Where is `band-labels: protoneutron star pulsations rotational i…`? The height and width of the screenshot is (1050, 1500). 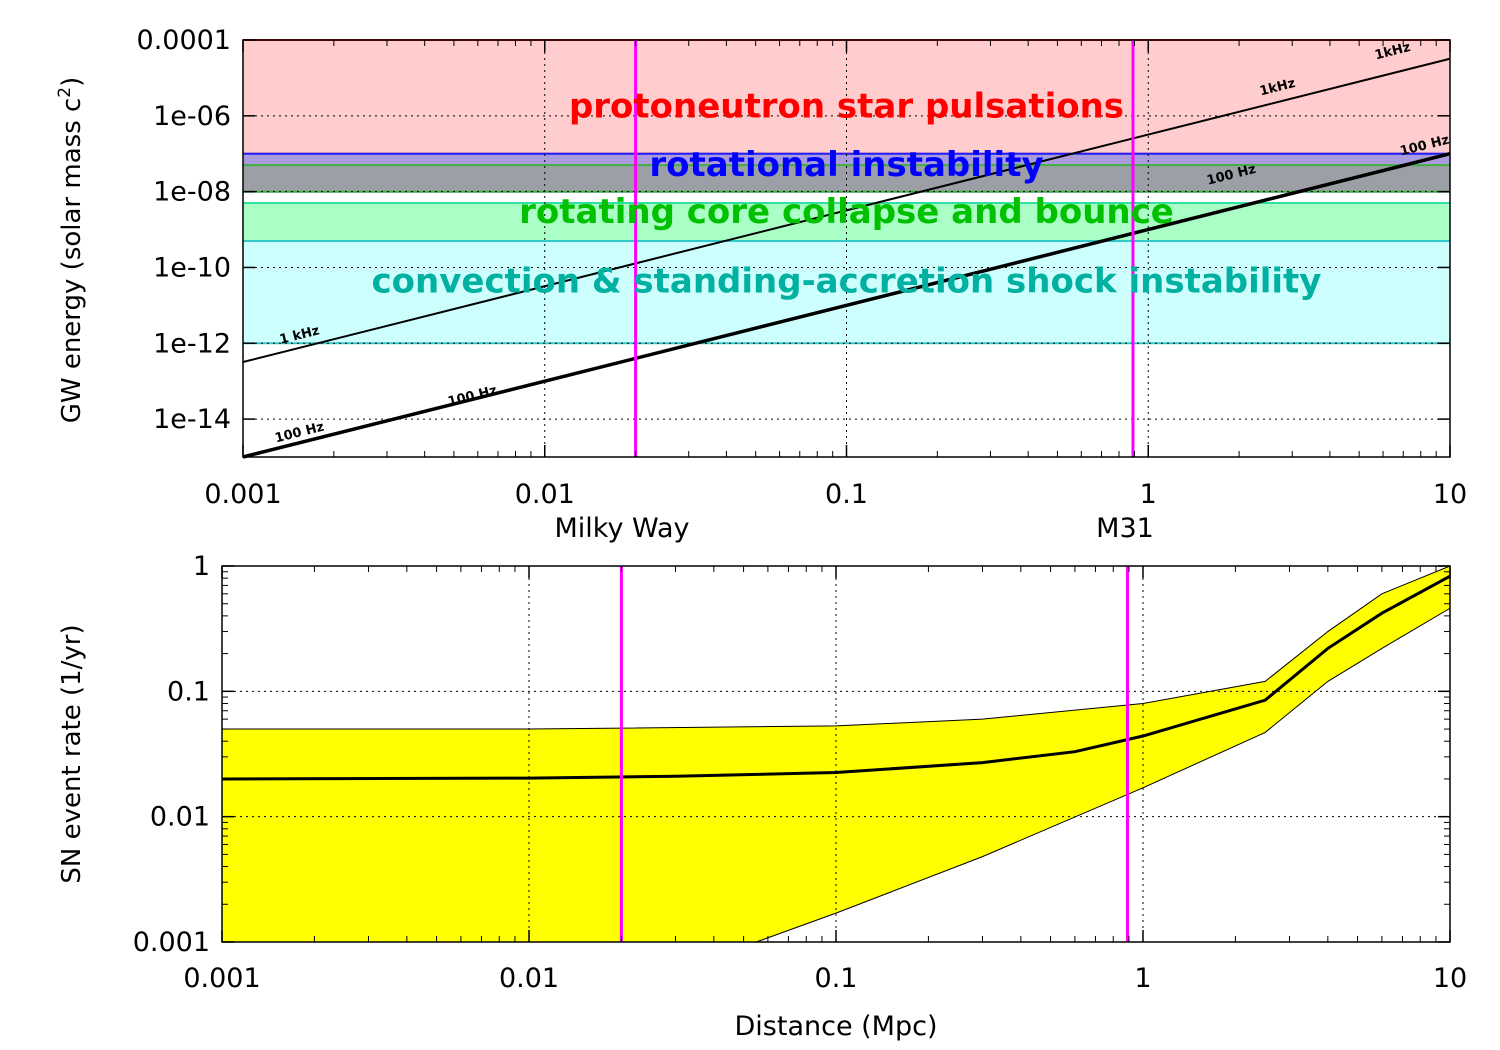
band-labels: protoneutron star pulsations rotational i… is located at coordinates (847, 194).